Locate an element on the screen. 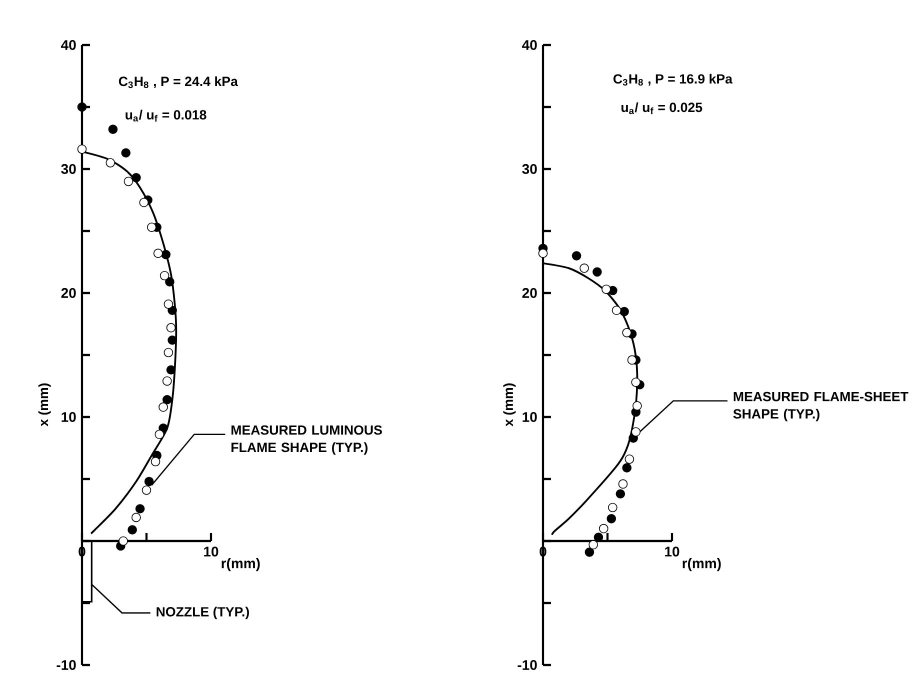 This screenshot has width=922, height=679. annotation: u$_{a}$/ u$_{f}$ = 0.025 is located at coordinates (662, 108).